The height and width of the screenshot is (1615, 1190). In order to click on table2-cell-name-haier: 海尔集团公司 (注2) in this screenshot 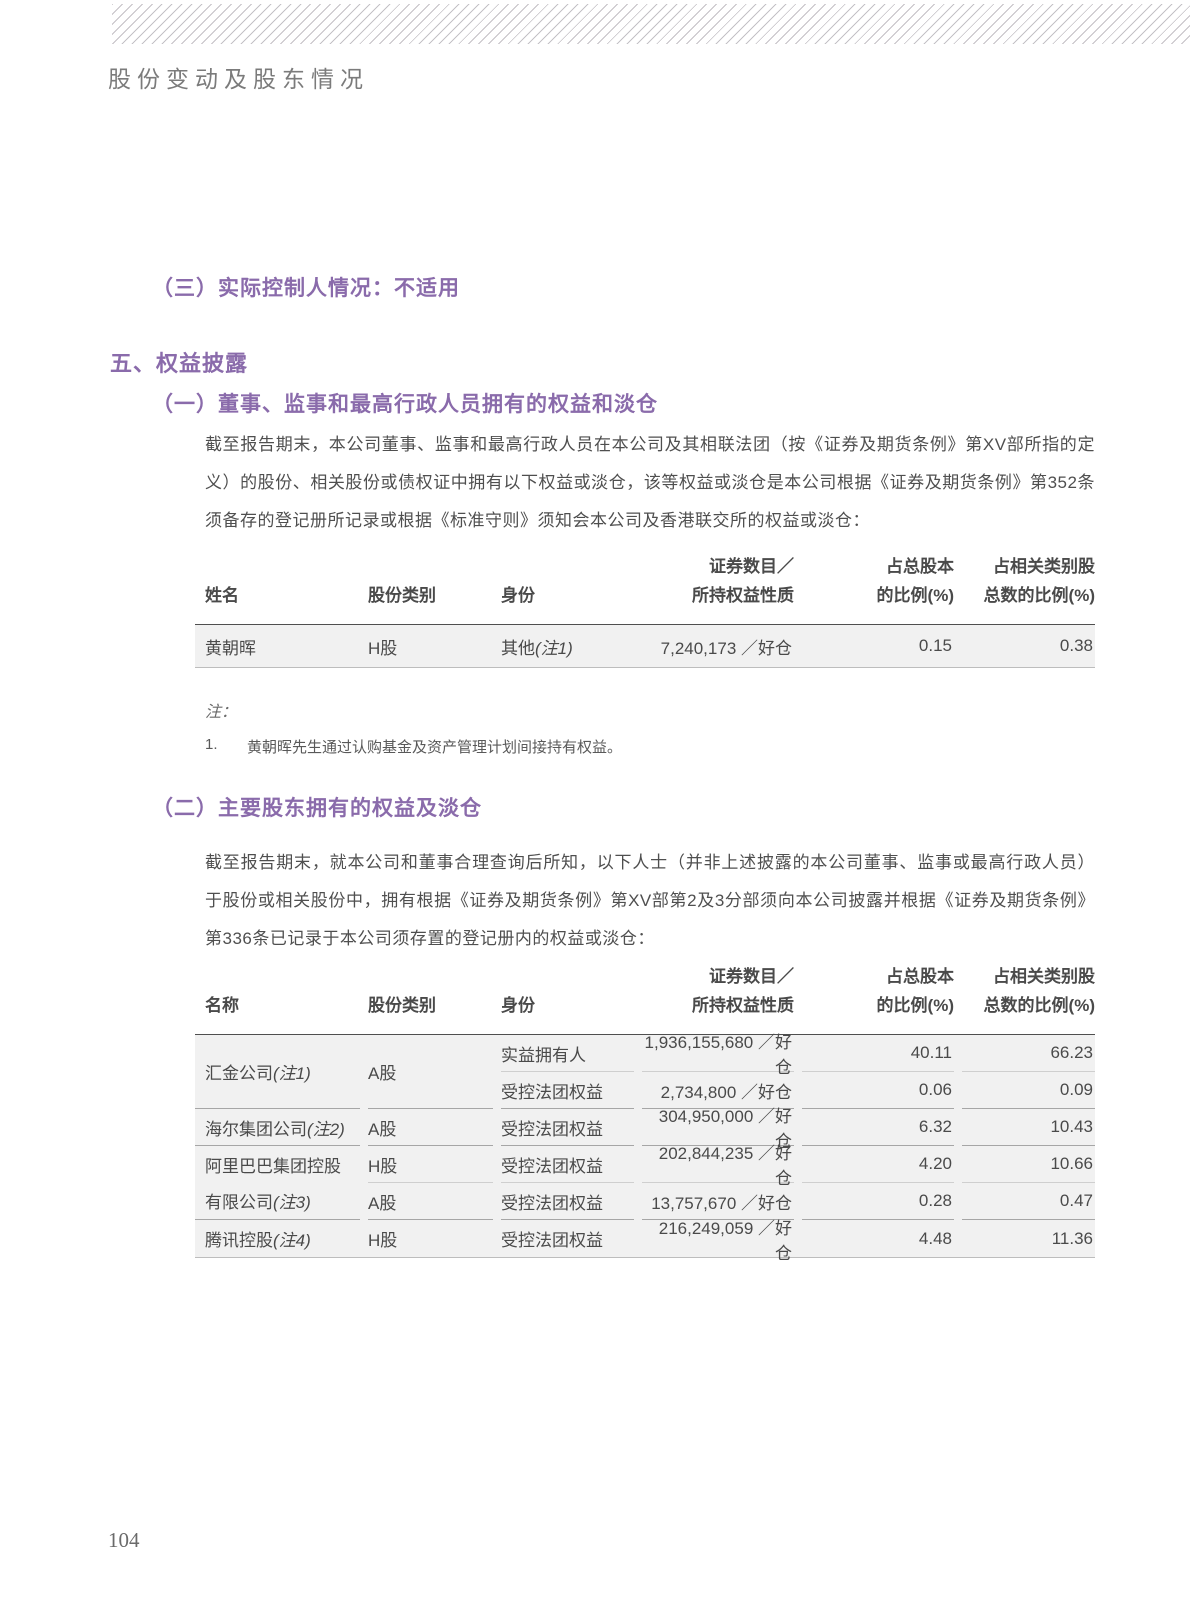, I will do `click(277, 1127)`.